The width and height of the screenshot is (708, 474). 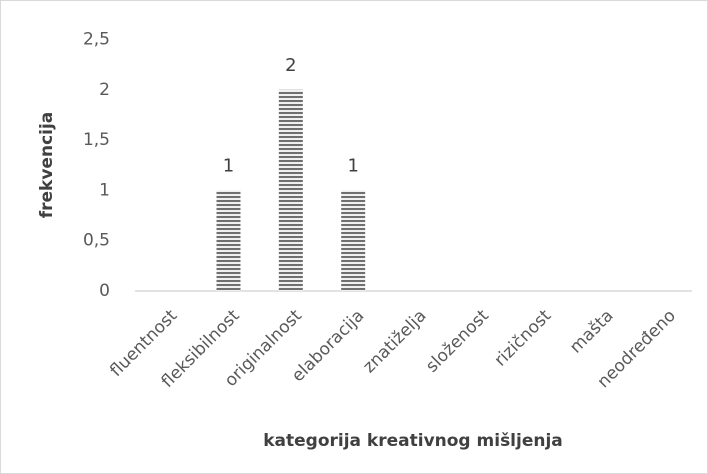 I want to click on y-axis-title: frekvencija, so click(x=47, y=165).